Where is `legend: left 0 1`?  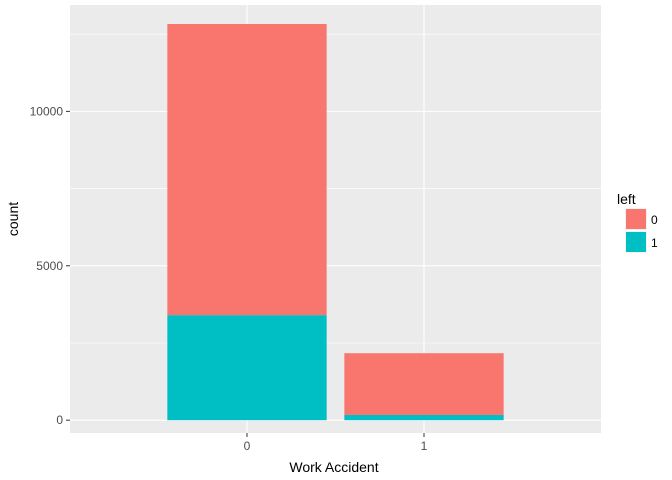
legend: left 0 1 is located at coordinates (637, 222).